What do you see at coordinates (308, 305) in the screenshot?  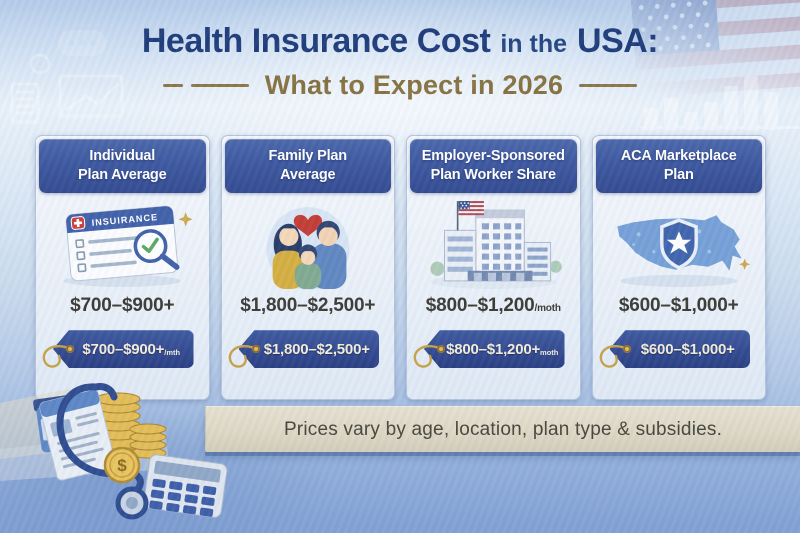 I see `price-family: $1,800–$2,500+` at bounding box center [308, 305].